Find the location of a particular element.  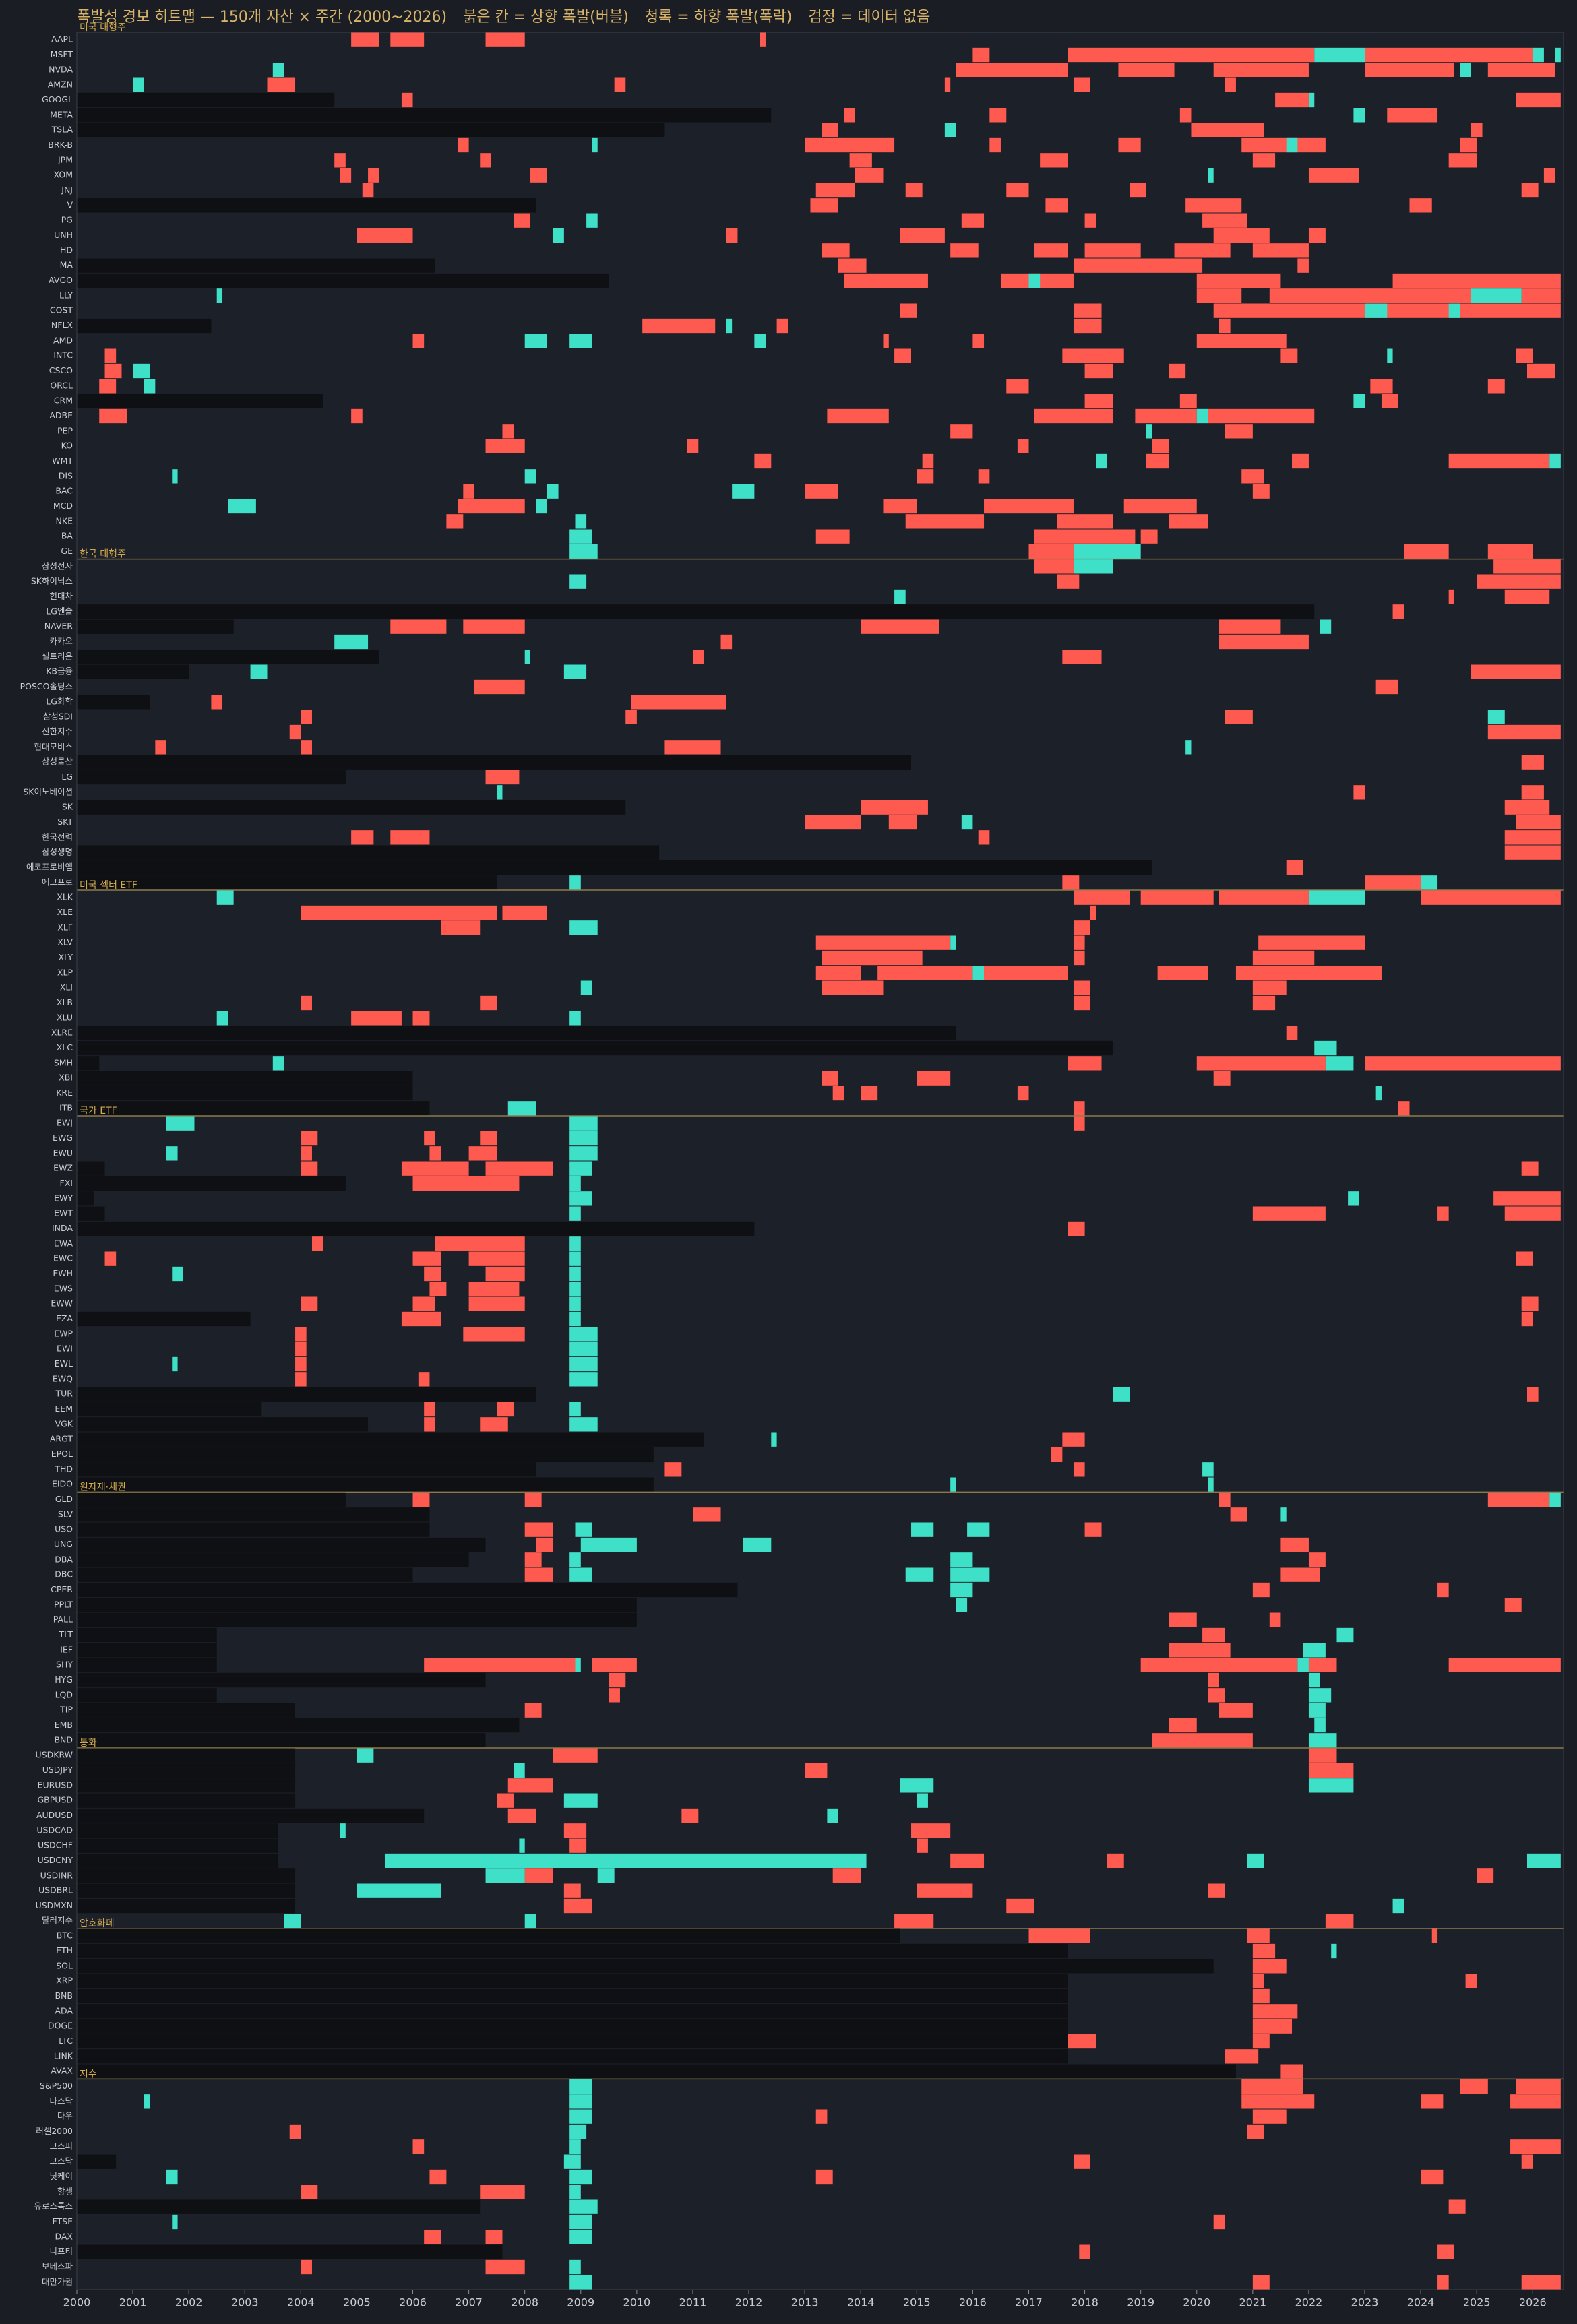

row-label: FXI is located at coordinates (67, 1183).